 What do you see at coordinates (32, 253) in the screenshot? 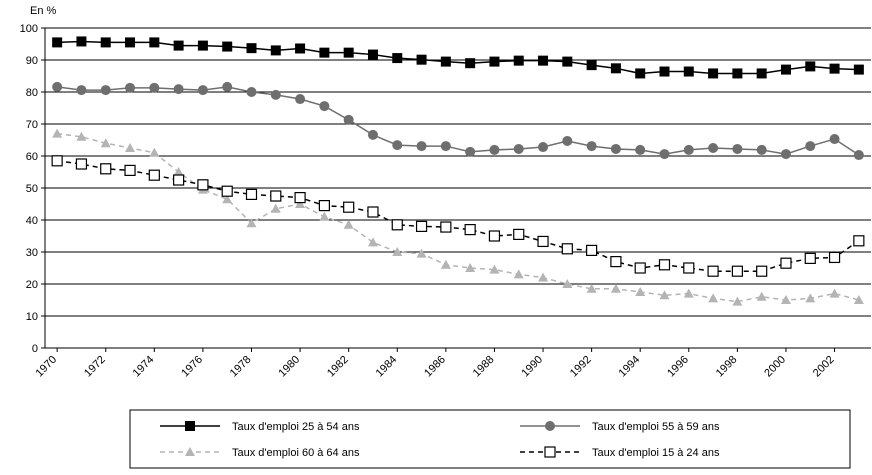
I see `y-tick-label: 30` at bounding box center [32, 253].